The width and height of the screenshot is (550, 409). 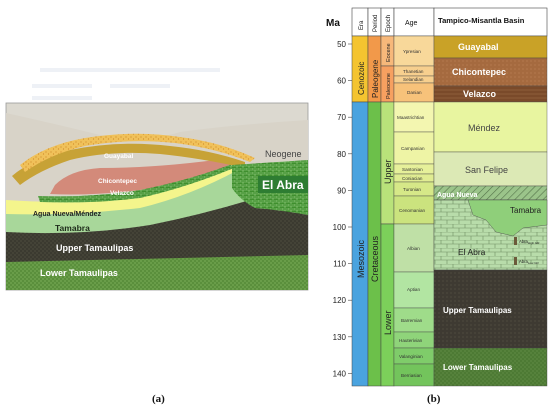 What do you see at coordinates (389, 23) in the screenshot?
I see `header-epoch: Epoch` at bounding box center [389, 23].